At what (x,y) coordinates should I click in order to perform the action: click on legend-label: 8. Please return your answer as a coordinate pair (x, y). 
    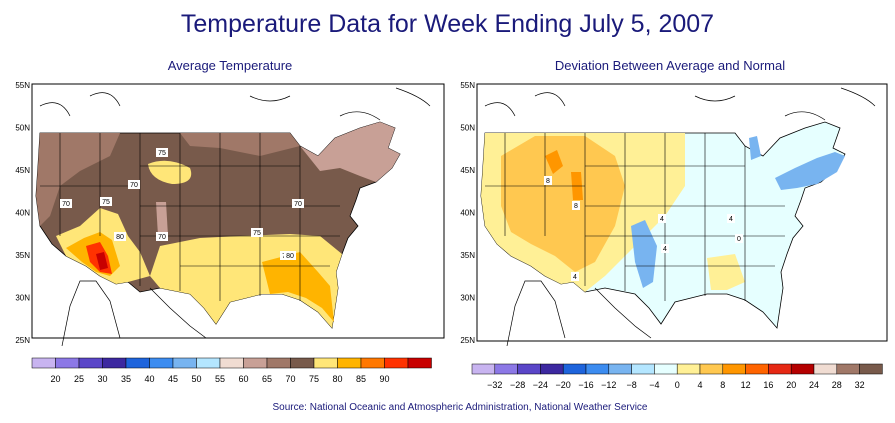
    Looking at the image, I should click on (722, 385).